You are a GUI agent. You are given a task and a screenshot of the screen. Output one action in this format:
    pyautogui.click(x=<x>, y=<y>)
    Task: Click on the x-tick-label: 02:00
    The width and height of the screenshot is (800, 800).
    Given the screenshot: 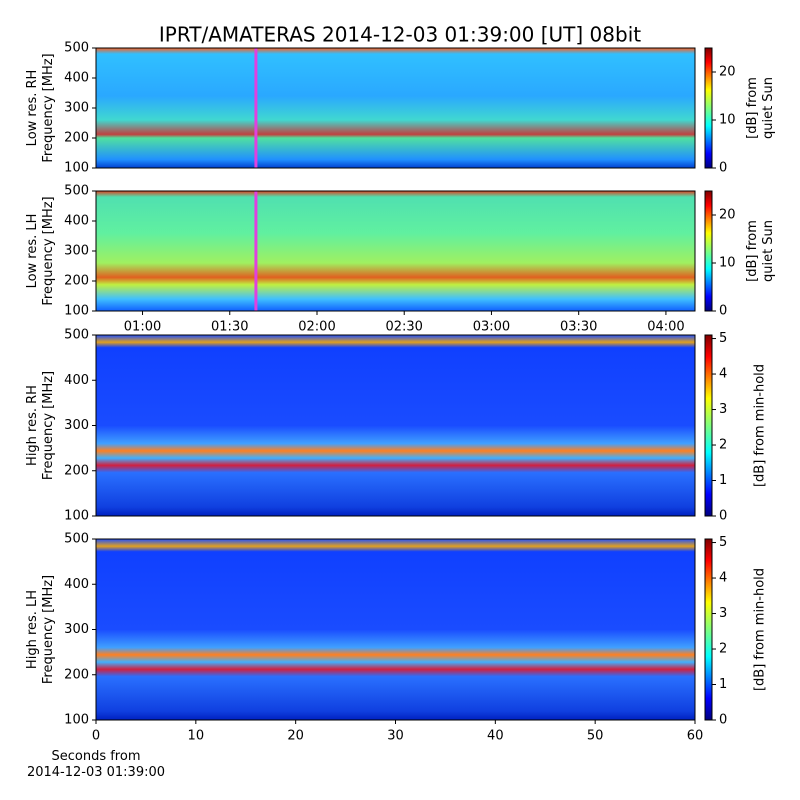 What is the action you would take?
    pyautogui.click(x=316, y=327)
    